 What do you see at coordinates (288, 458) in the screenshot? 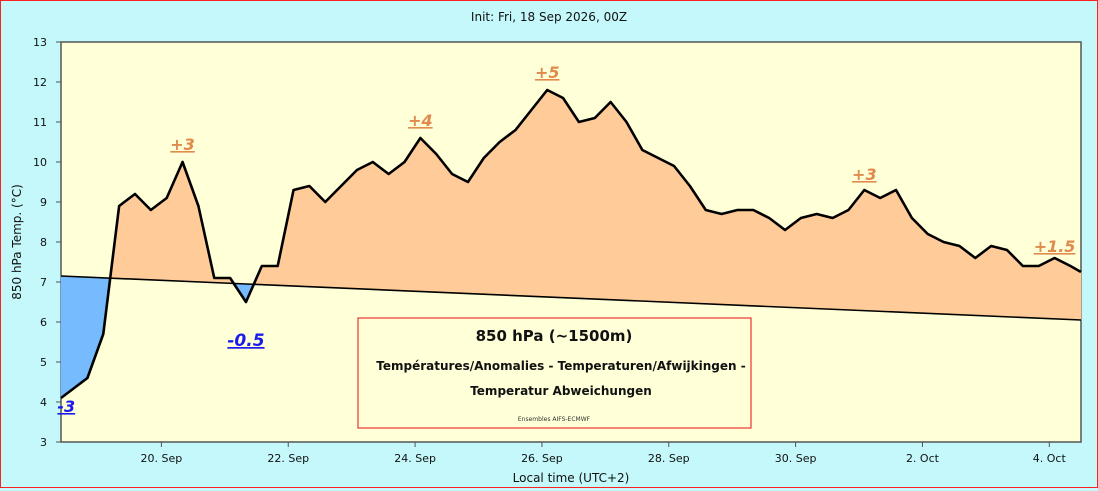
I see `x-tick-label: 22. Sep` at bounding box center [288, 458].